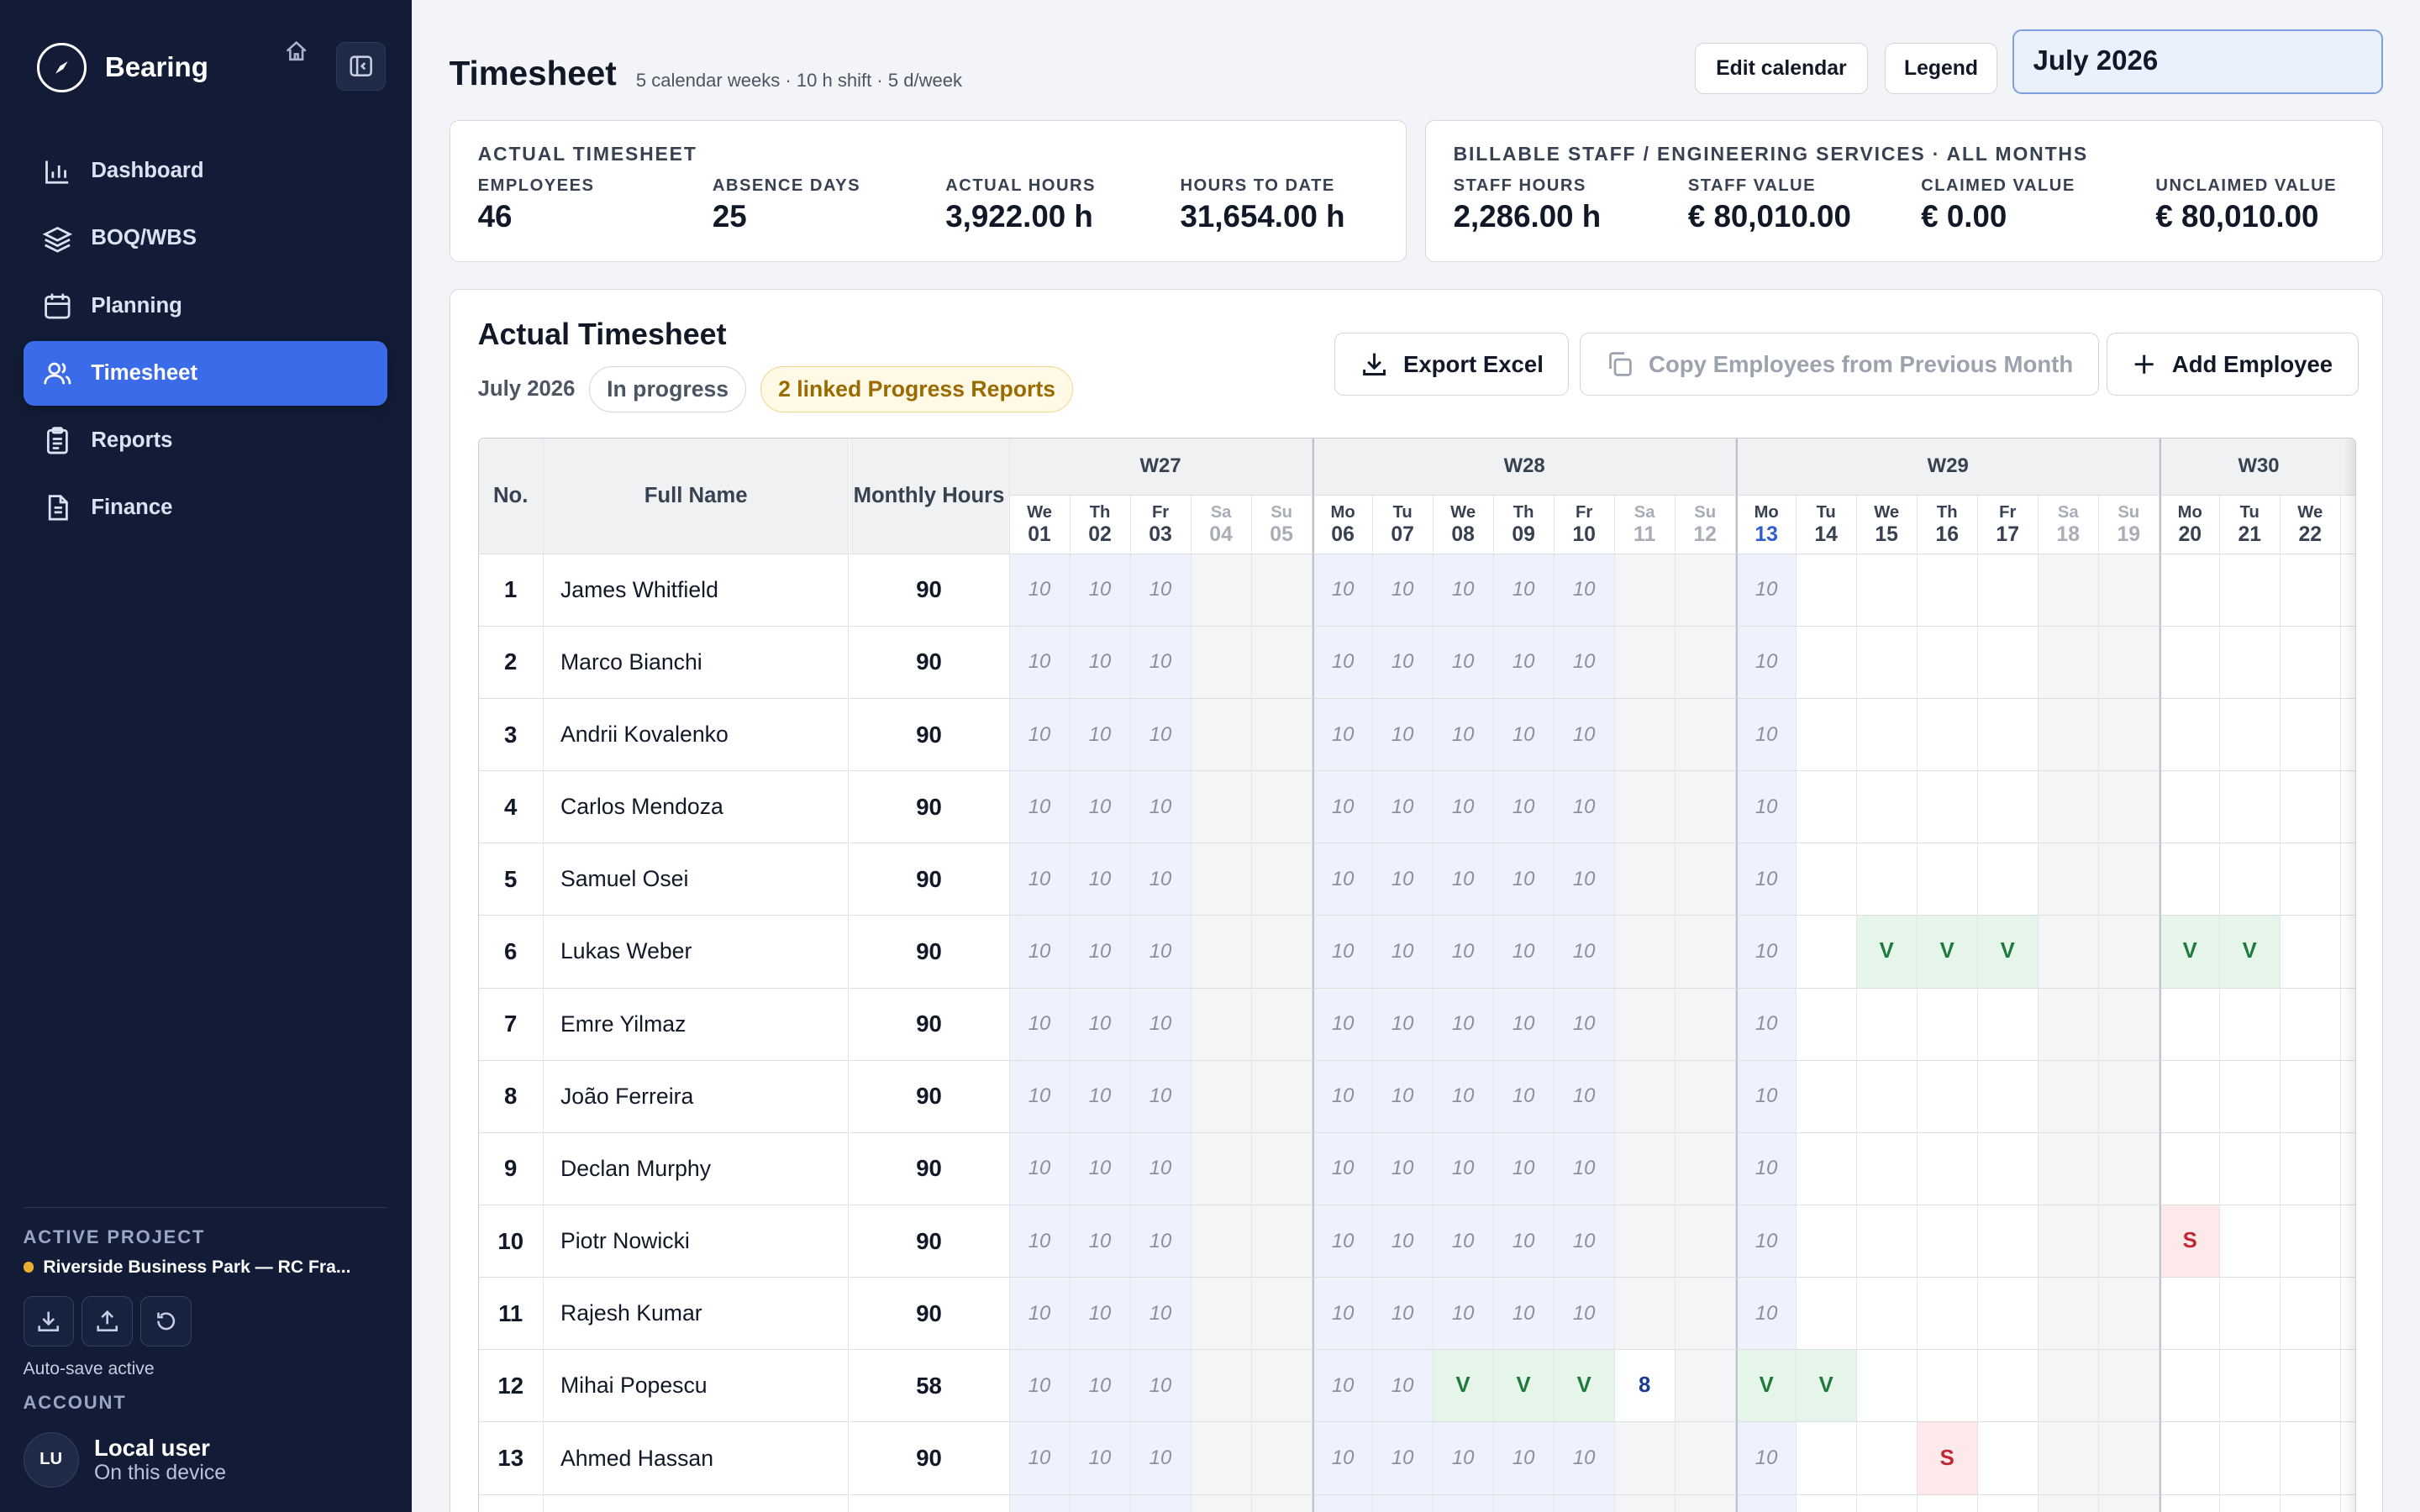  Describe the element at coordinates (206, 440) in the screenshot. I see `nav-item-reports: Reports` at that location.